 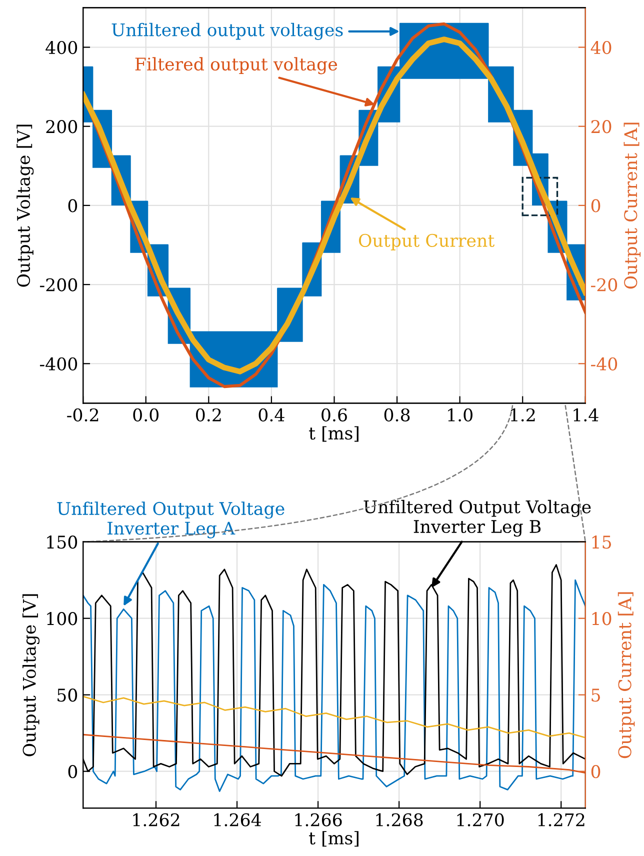 What do you see at coordinates (601, 47) in the screenshot?
I see `y2-tick-label: 40` at bounding box center [601, 47].